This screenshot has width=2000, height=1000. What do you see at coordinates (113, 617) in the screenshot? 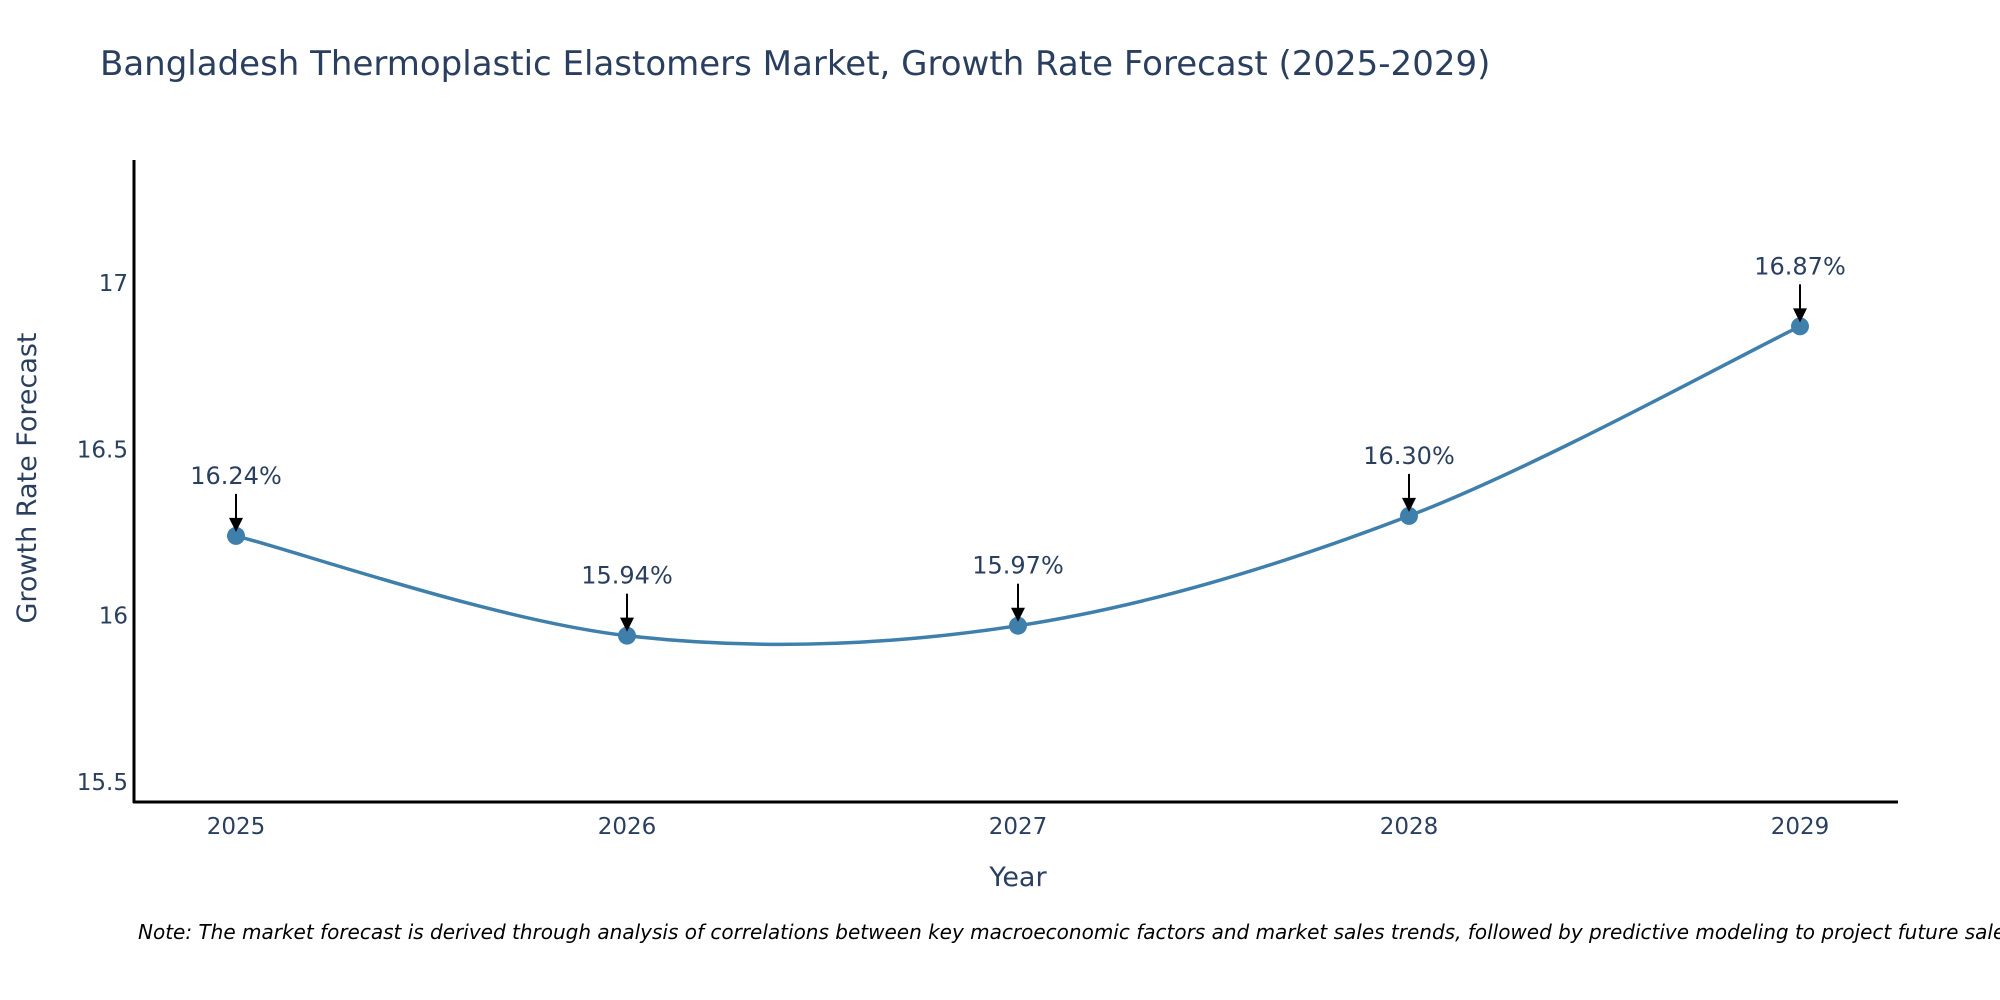
I see `y-tick-label: 16` at bounding box center [113, 617].